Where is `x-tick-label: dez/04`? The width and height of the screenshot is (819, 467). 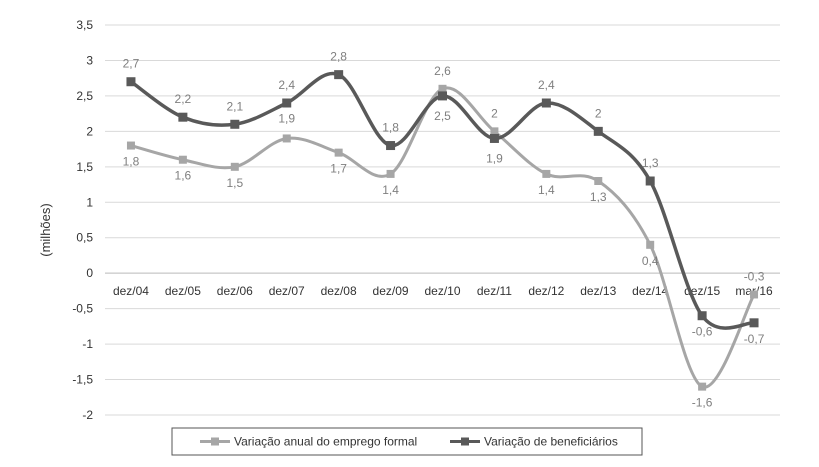 x-tick-label: dez/04 is located at coordinates (131, 291).